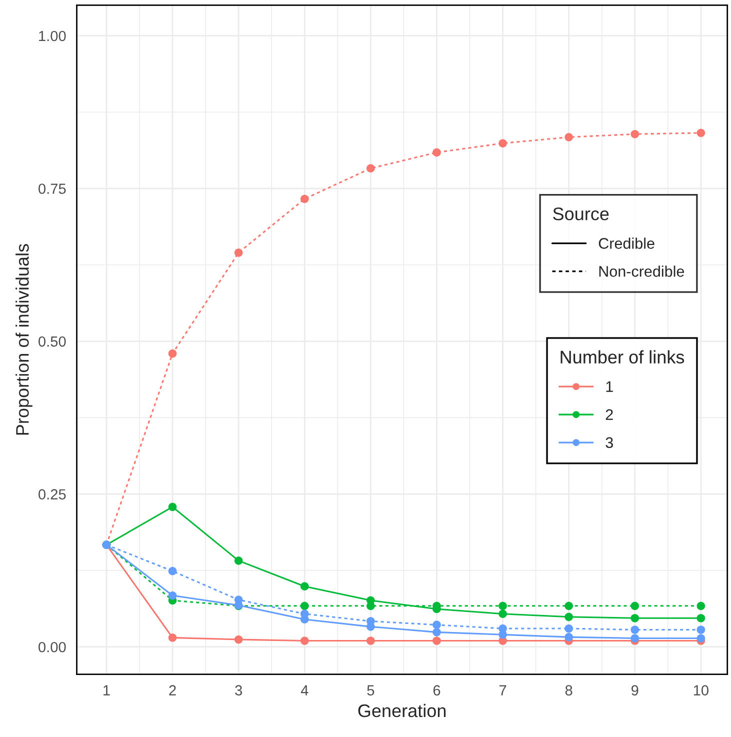  Describe the element at coordinates (609, 414) in the screenshot. I see `legend-label: 2` at that location.